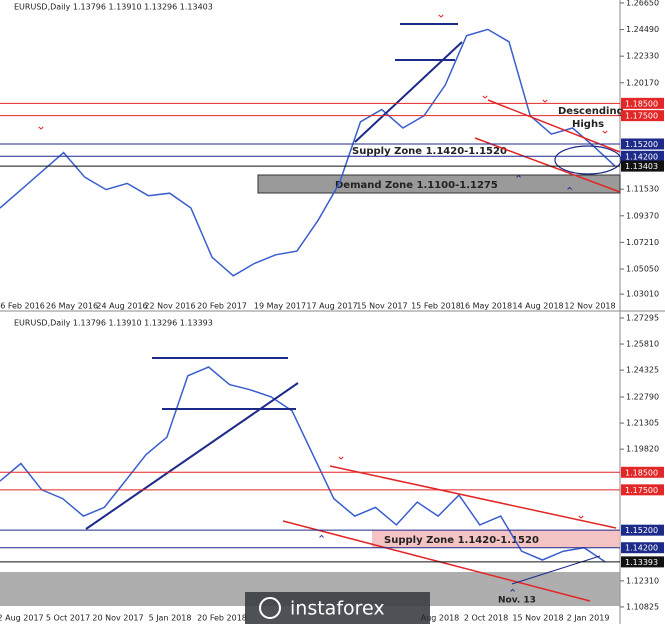 This screenshot has height=624, width=665. I want to click on supply-zone, so click(496, 539).